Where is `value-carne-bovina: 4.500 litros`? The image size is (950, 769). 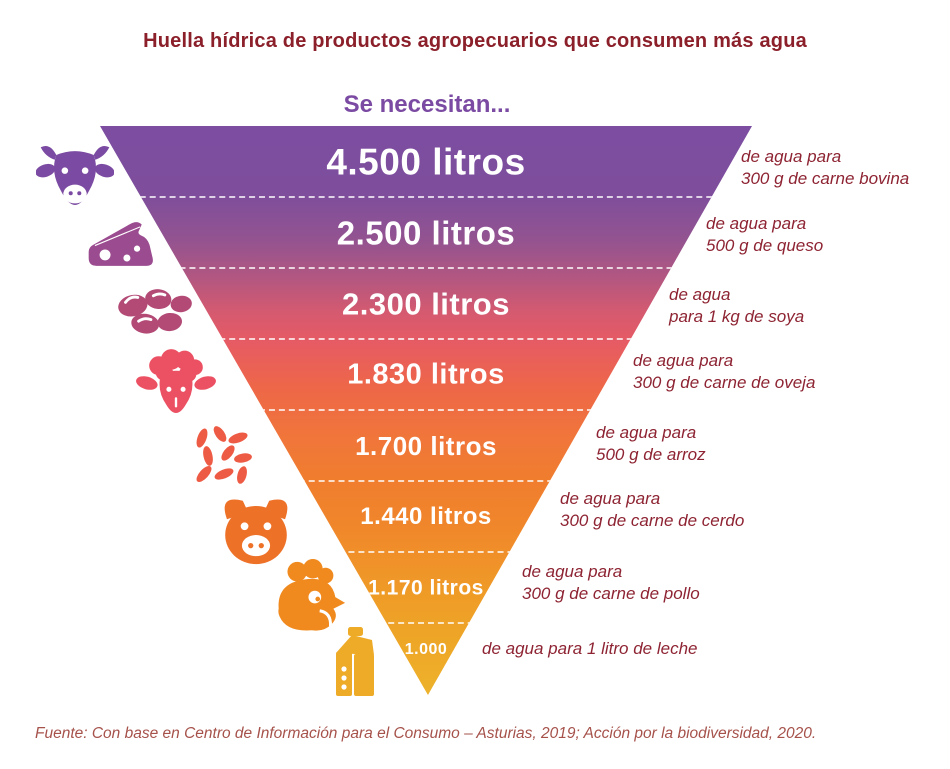
value-carne-bovina: 4.500 litros is located at coordinates (426, 162).